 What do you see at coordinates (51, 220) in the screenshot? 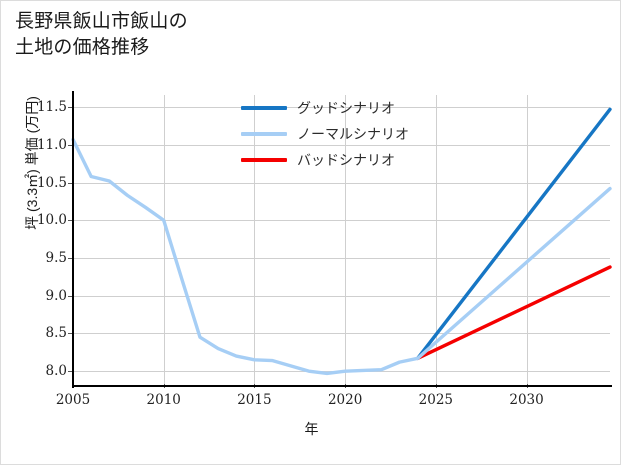
I see `y-tick-label: 10.0` at bounding box center [51, 220].